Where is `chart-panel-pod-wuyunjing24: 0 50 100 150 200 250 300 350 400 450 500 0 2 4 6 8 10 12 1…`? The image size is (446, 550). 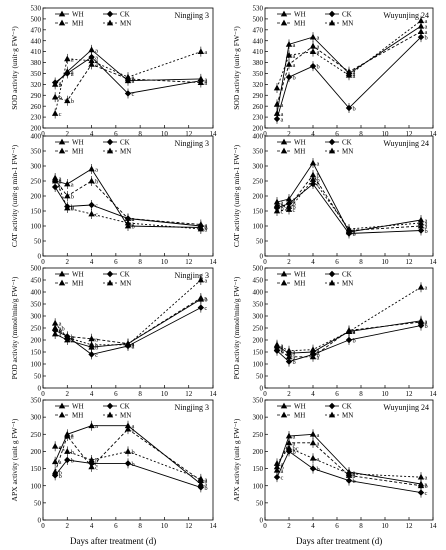
chart-panel-pod-wuyunjing24: 0 50 100 150 200 250 300 350 400 450 500 0 2 4 6 8 10 12 1… is located at coordinates (334, 331).